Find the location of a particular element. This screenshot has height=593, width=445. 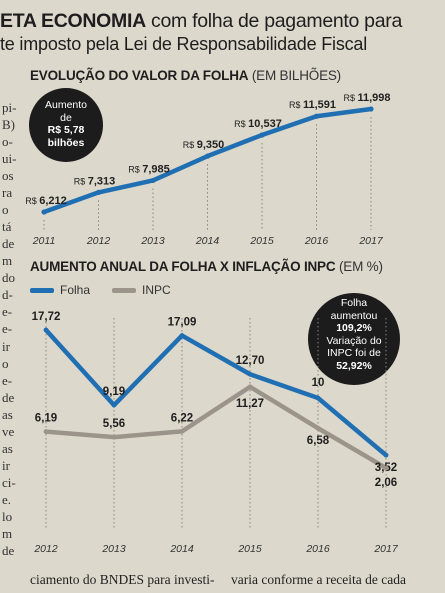

chart1-data-label: R$ 6,212 is located at coordinates (46, 201).